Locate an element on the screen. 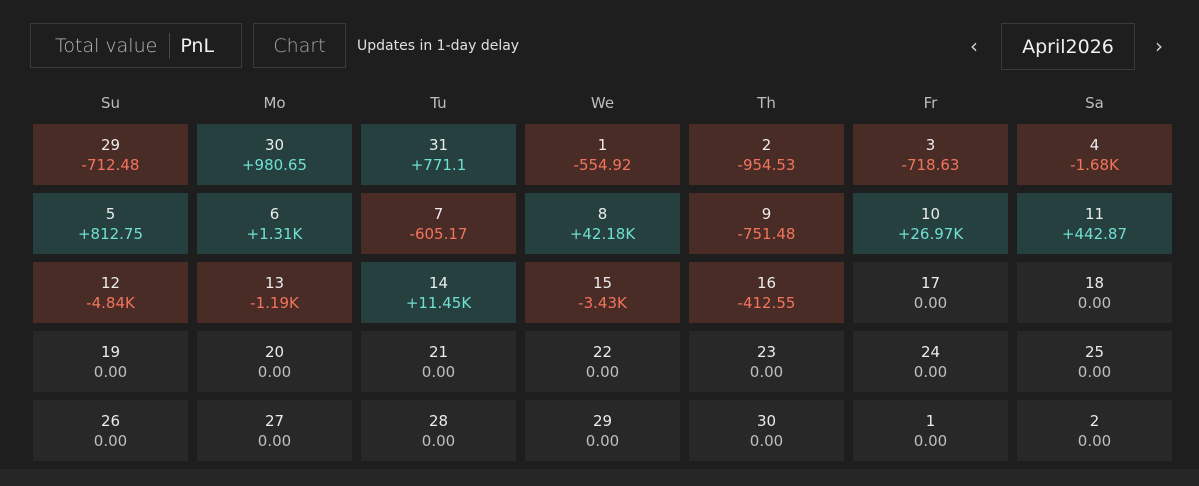  day-pnl-value: +812.75 is located at coordinates (110, 233).